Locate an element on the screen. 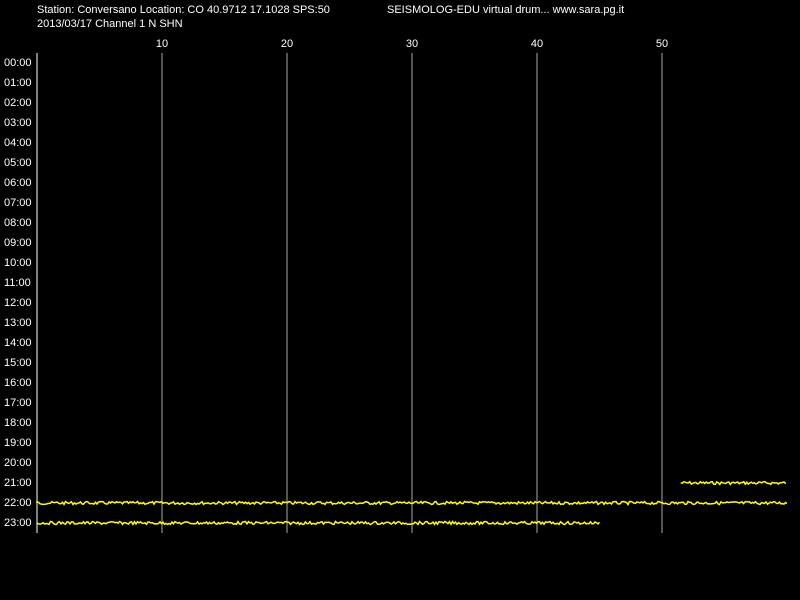 The height and width of the screenshot is (600, 800). row-label: 04:00 is located at coordinates (18, 143).